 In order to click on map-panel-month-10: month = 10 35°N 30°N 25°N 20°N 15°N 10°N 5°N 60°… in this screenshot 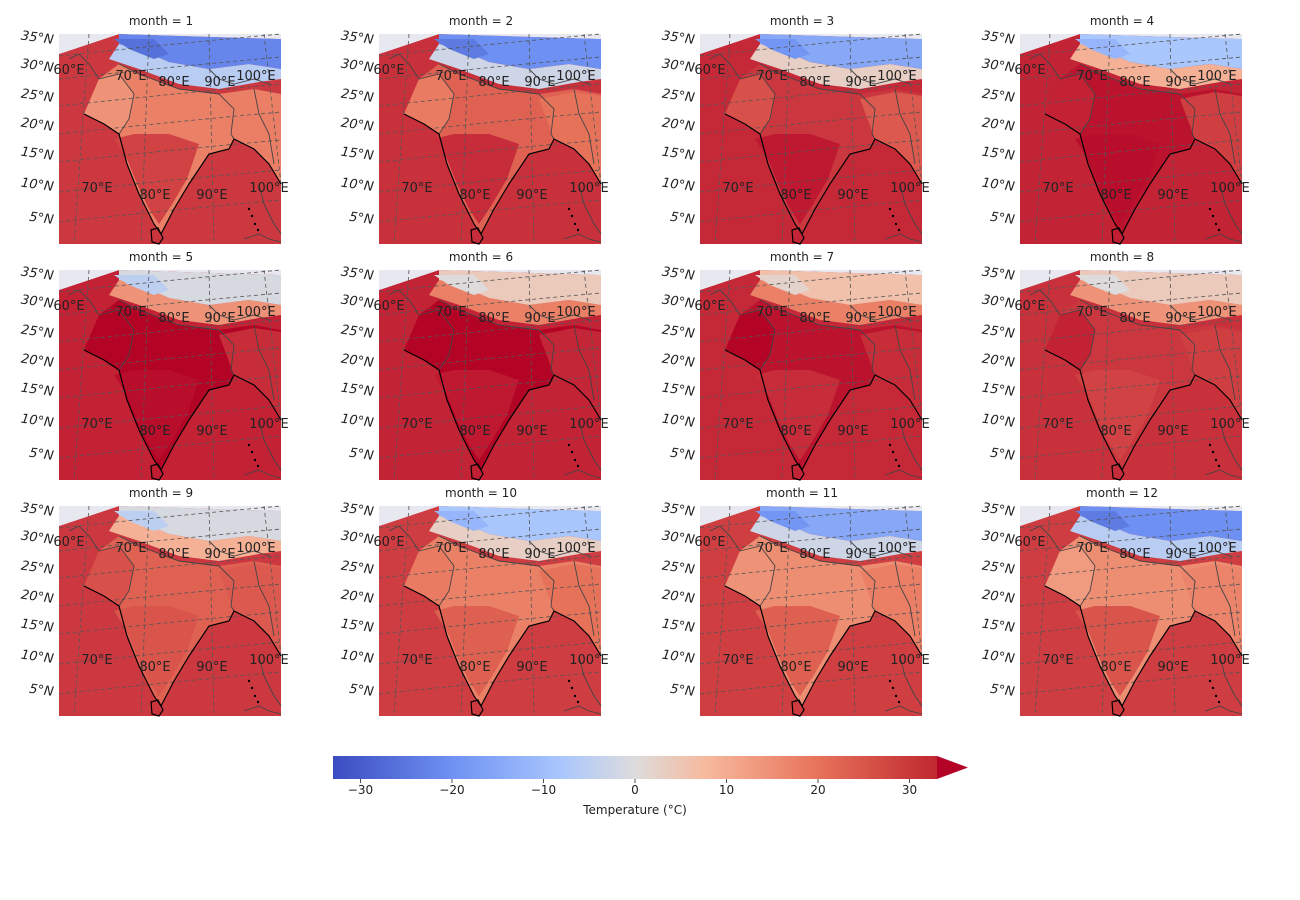, I will do `click(490, 604)`.